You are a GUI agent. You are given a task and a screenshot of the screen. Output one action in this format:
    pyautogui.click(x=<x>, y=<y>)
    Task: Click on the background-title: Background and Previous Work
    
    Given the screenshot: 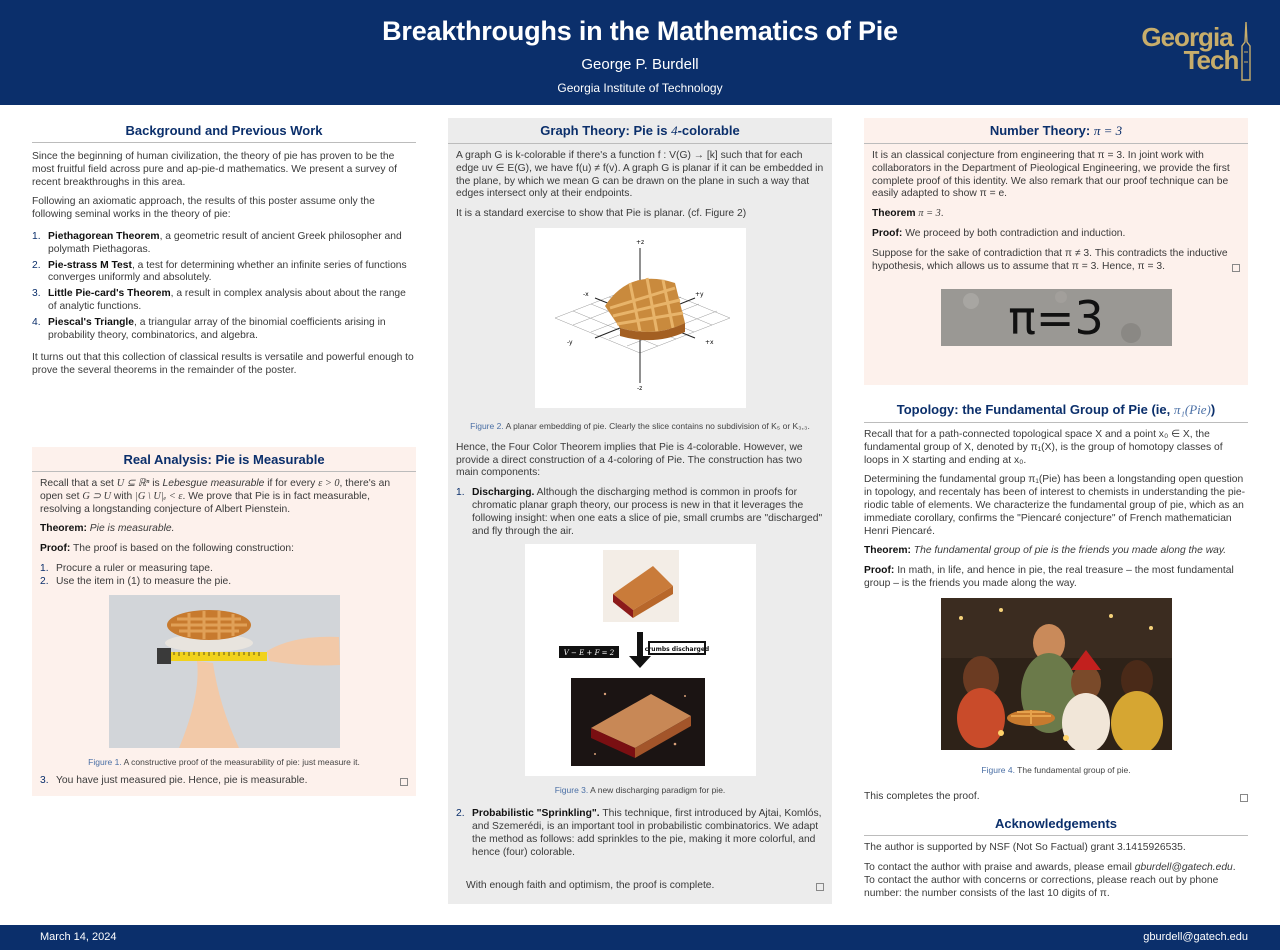 What is the action you would take?
    pyautogui.click(x=224, y=130)
    